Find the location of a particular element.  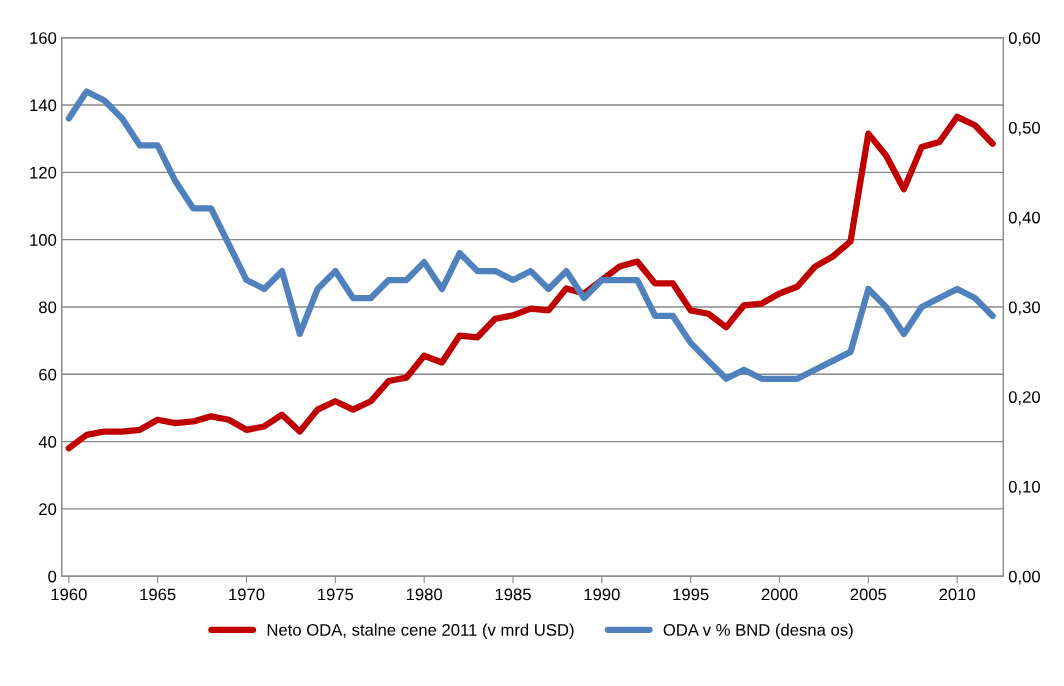

y-tick-label: 80 is located at coordinates (48, 307).